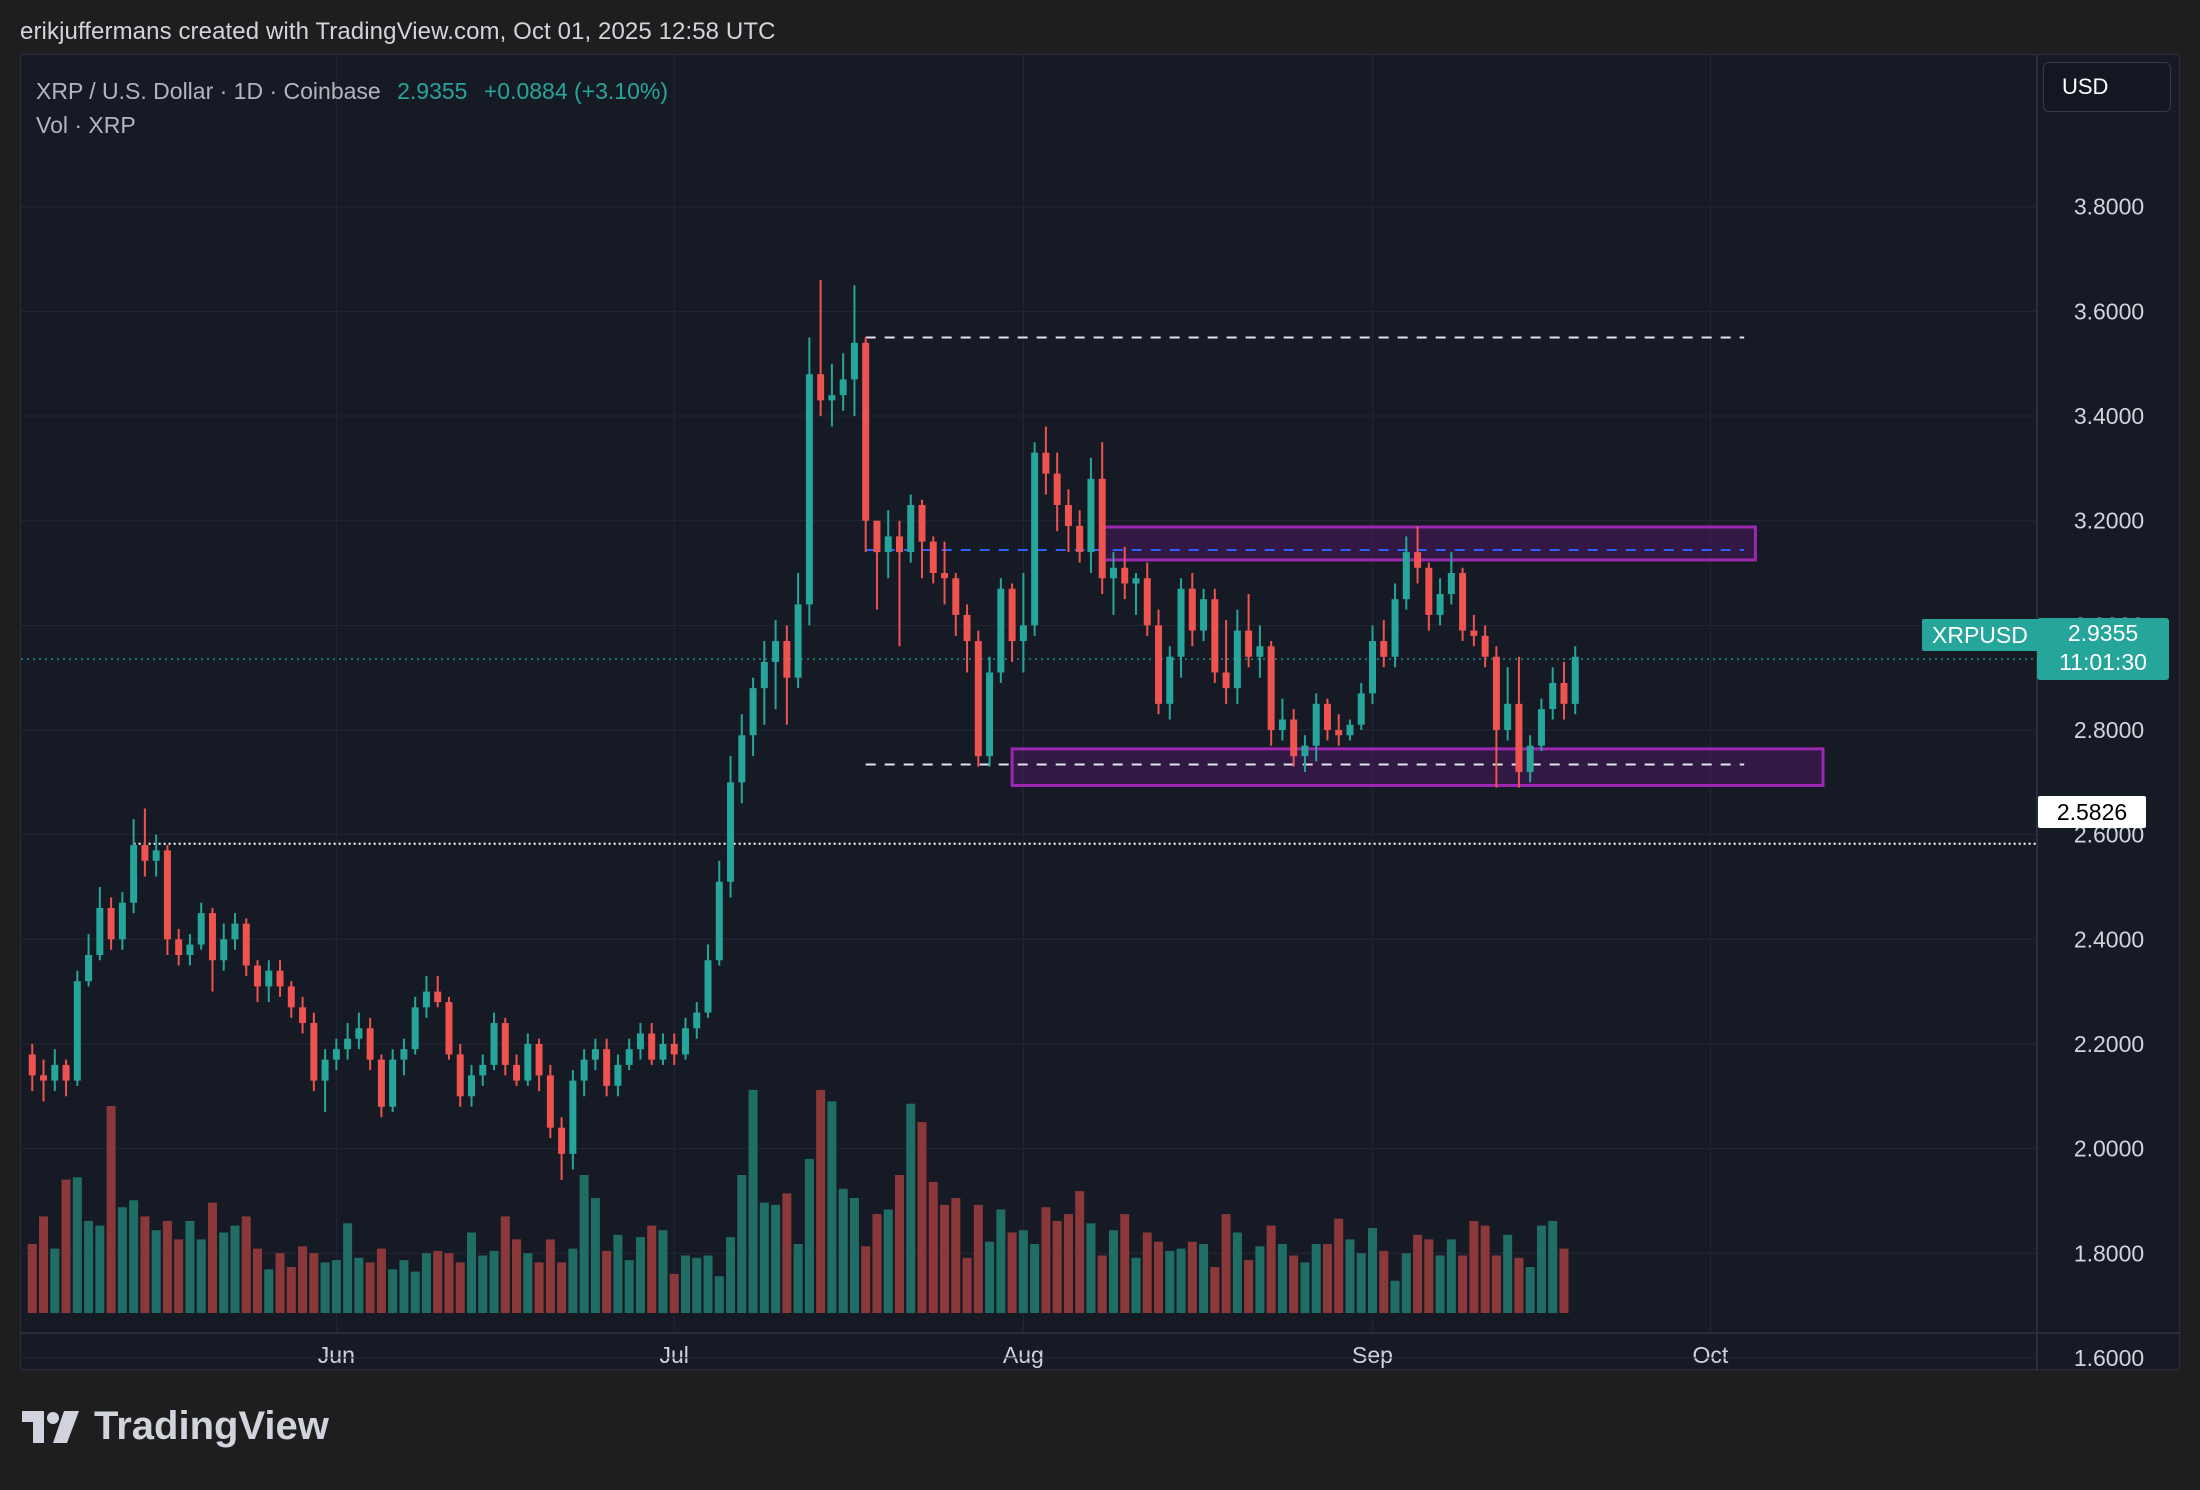 The width and height of the screenshot is (2200, 1490). Describe the element at coordinates (2092, 812) in the screenshot. I see `reference-price-badge: 2.5826` at that location.